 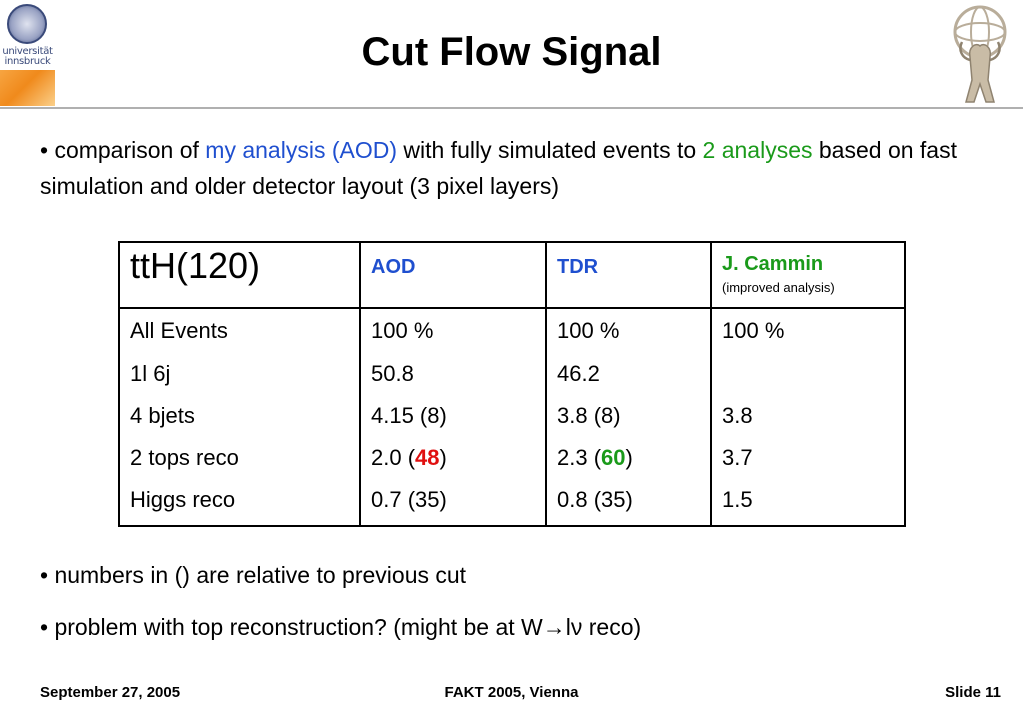 I want to click on header-aod-label: AOD, so click(x=393, y=267).